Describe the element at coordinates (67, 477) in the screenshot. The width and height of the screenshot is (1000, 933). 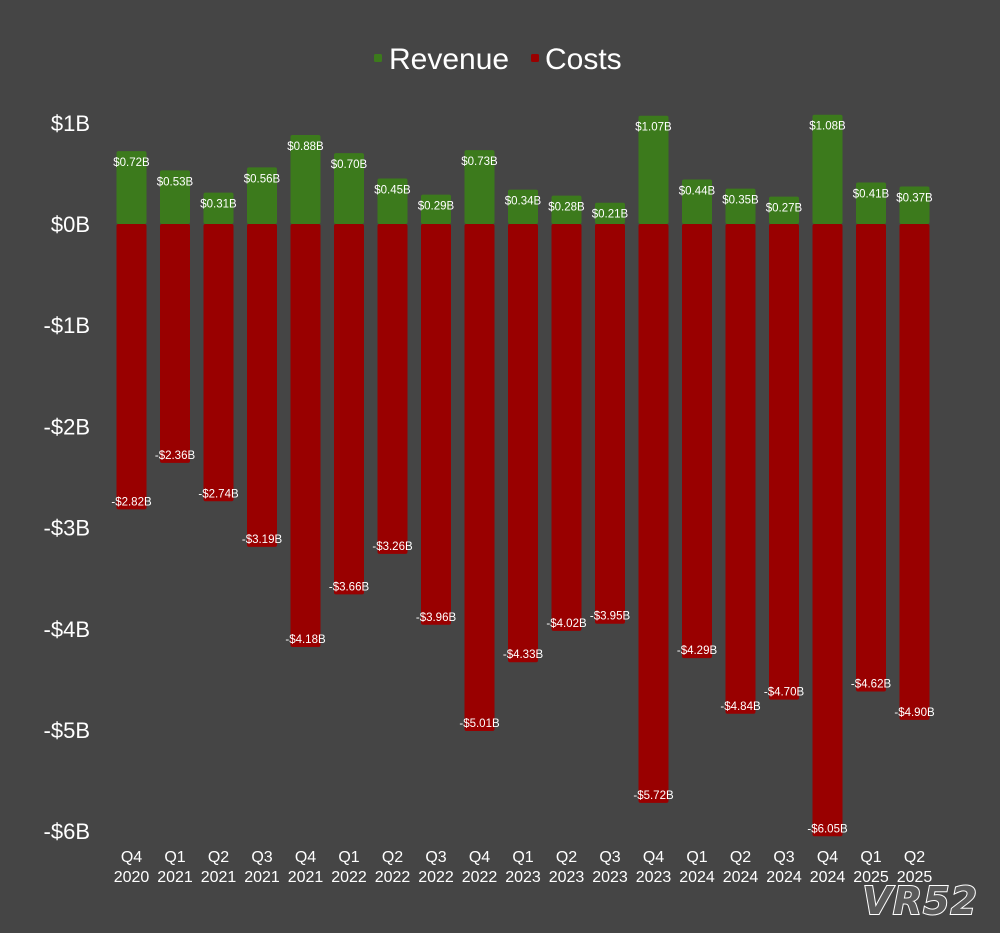
I see `y-axis: $1B $0B -$1B -$2B -$3B -$4B -$5B -$6B` at that location.